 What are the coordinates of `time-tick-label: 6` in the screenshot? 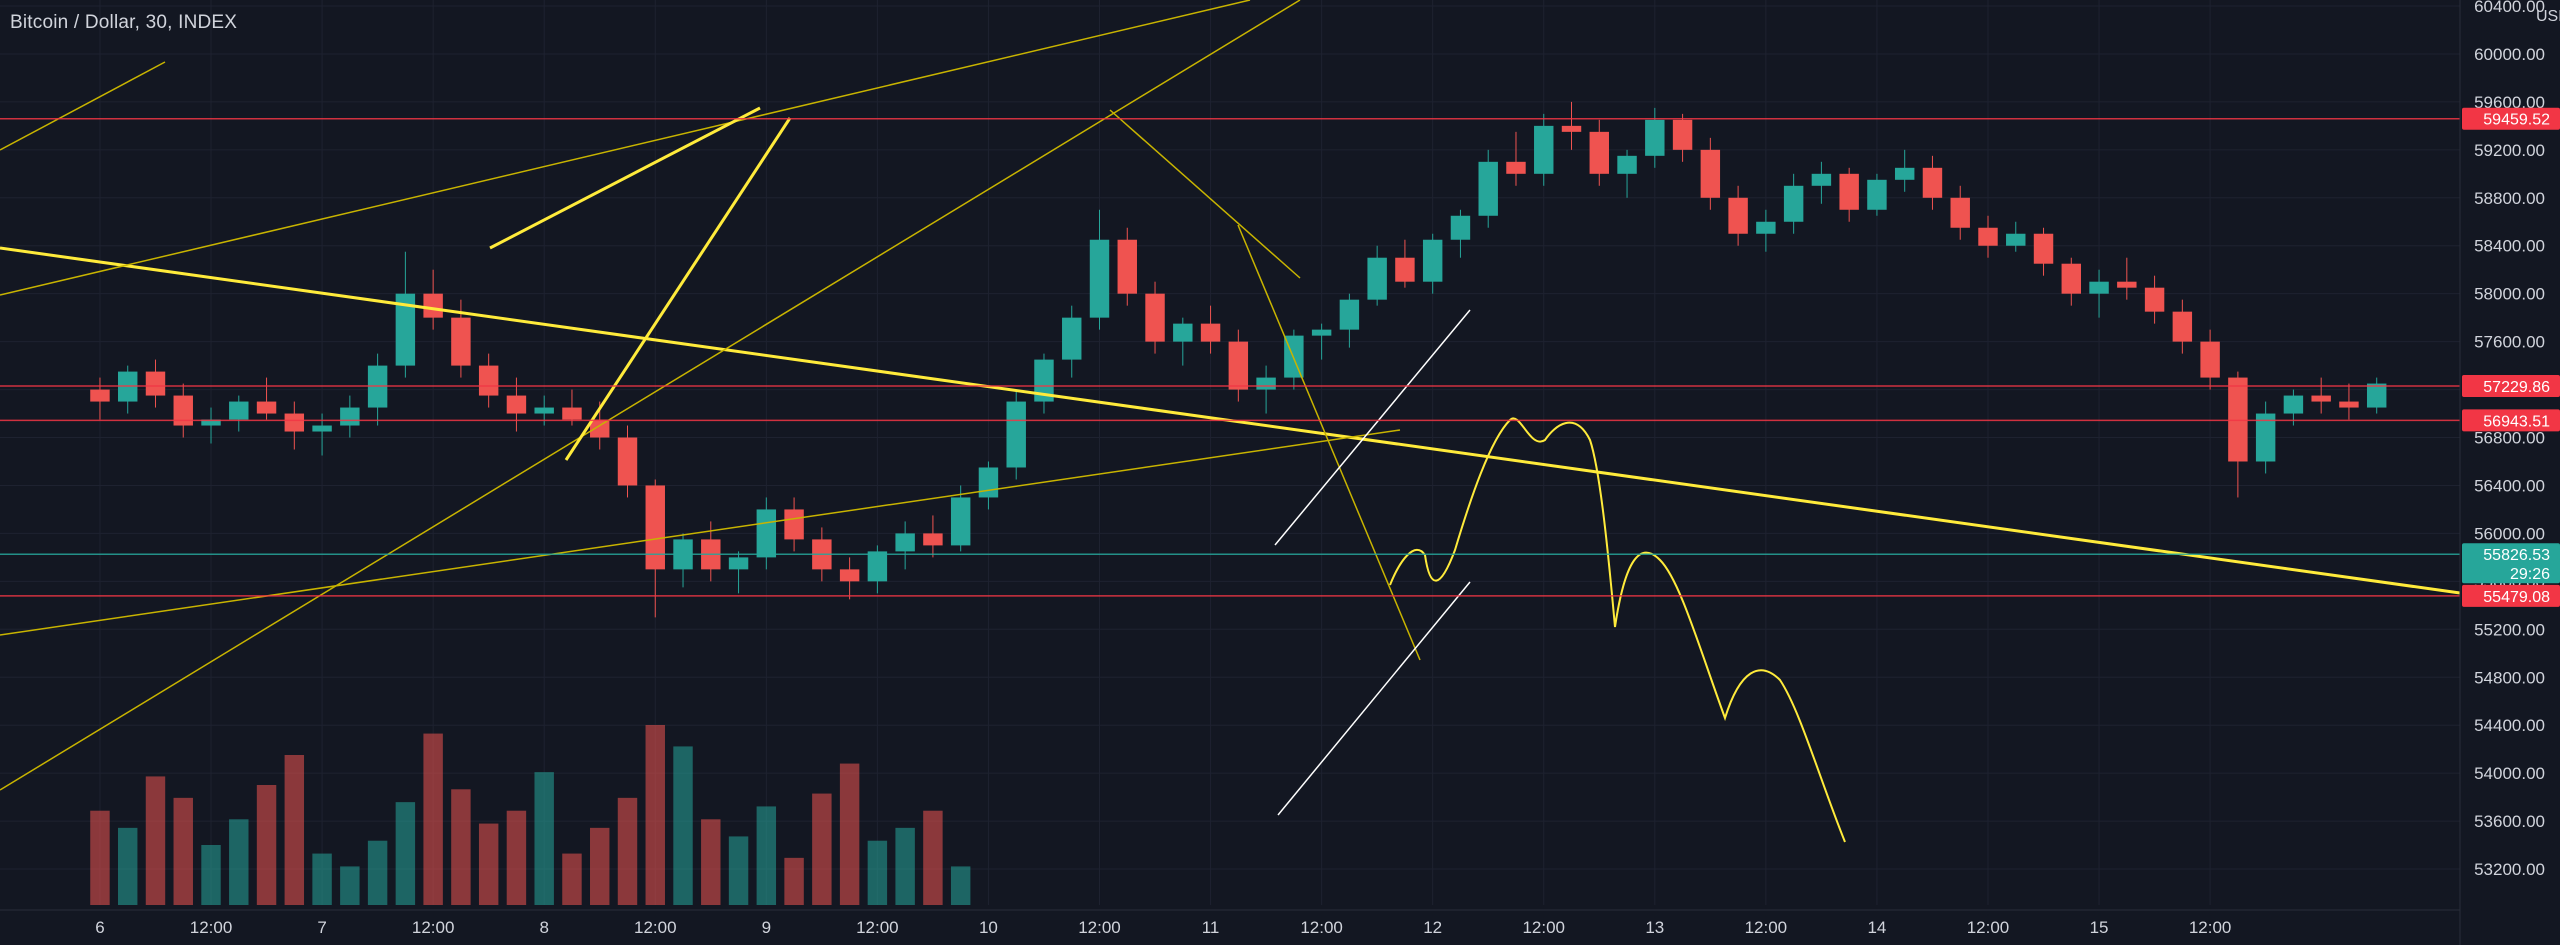 It's located at (99, 927).